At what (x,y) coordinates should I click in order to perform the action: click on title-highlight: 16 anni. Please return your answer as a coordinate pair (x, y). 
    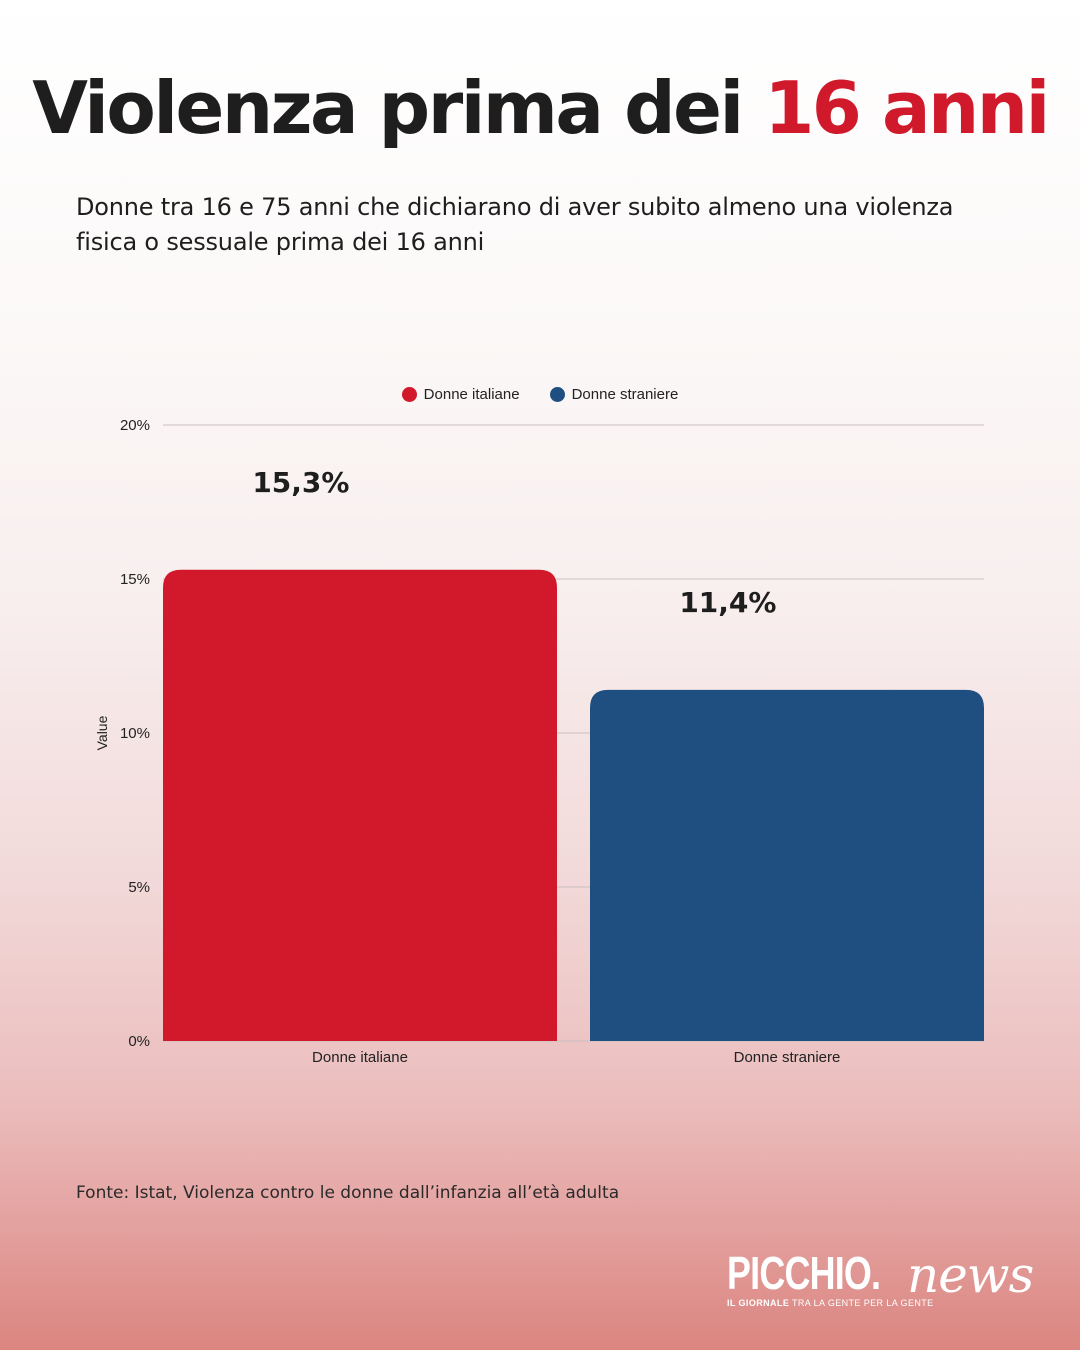
    Looking at the image, I should click on (907, 108).